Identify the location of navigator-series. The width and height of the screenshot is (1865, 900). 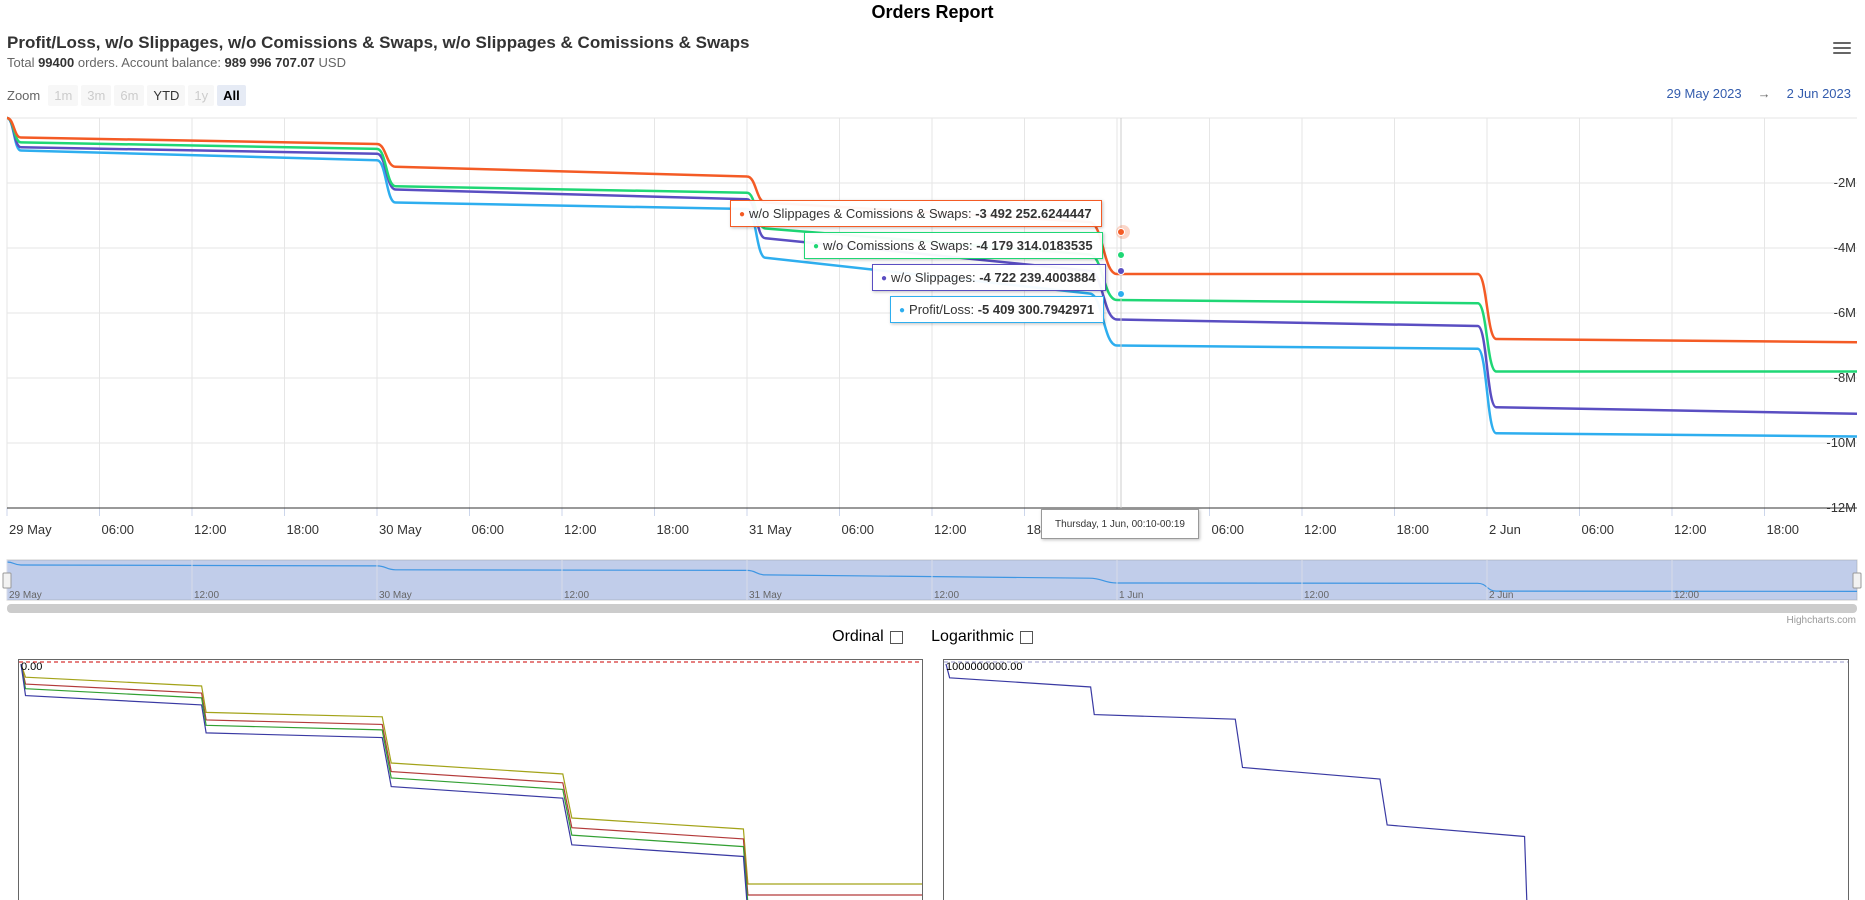
(932, 576).